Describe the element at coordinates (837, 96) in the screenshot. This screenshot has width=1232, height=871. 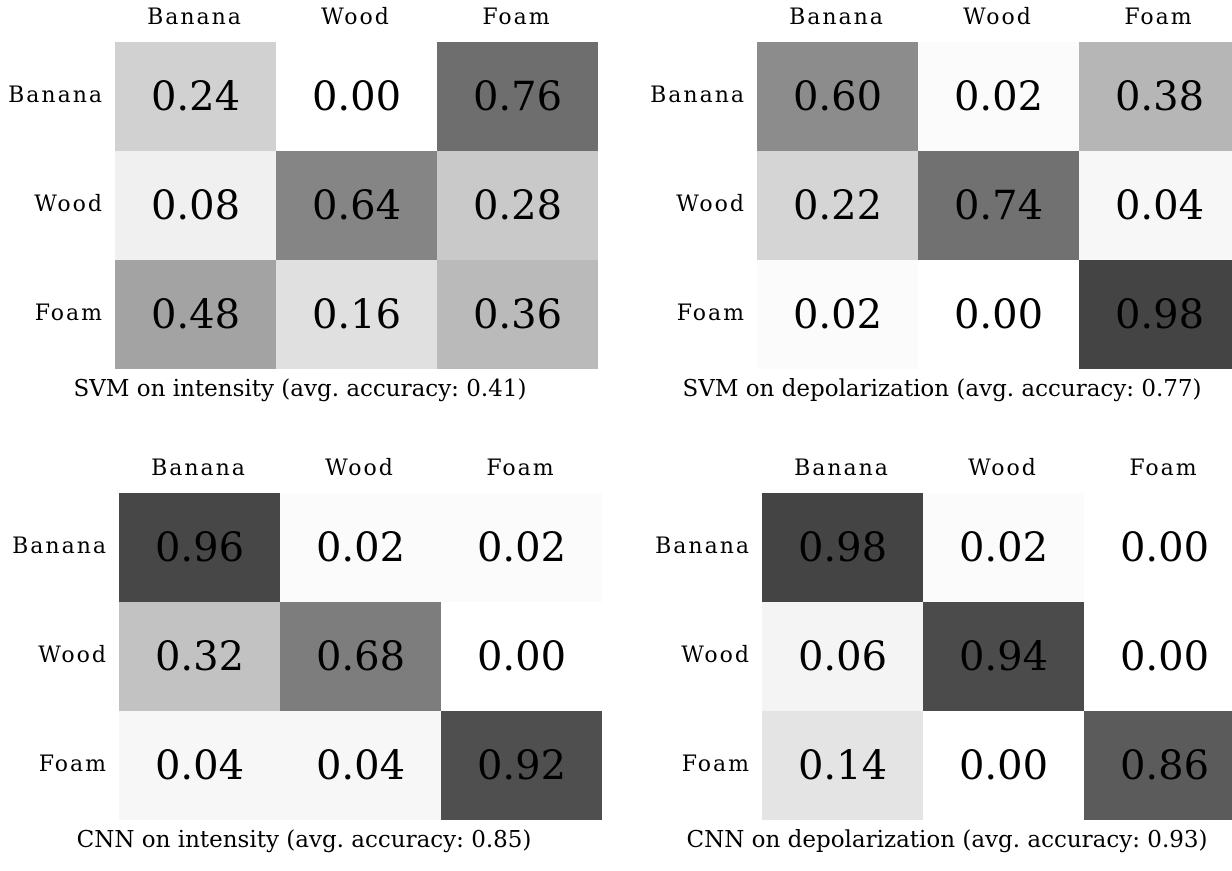
I see `heatmap-cell: 0.60` at that location.